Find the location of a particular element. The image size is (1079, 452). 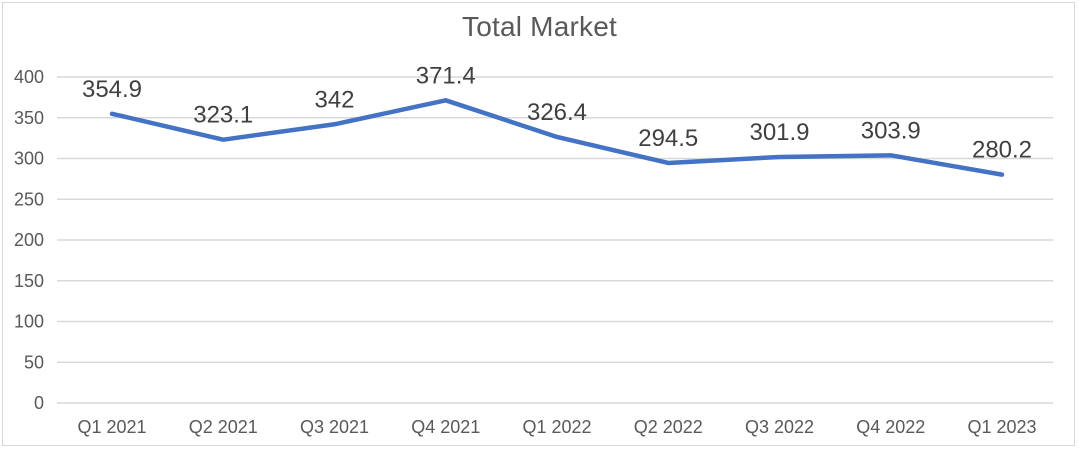

data-label: 342 is located at coordinates (334, 99).